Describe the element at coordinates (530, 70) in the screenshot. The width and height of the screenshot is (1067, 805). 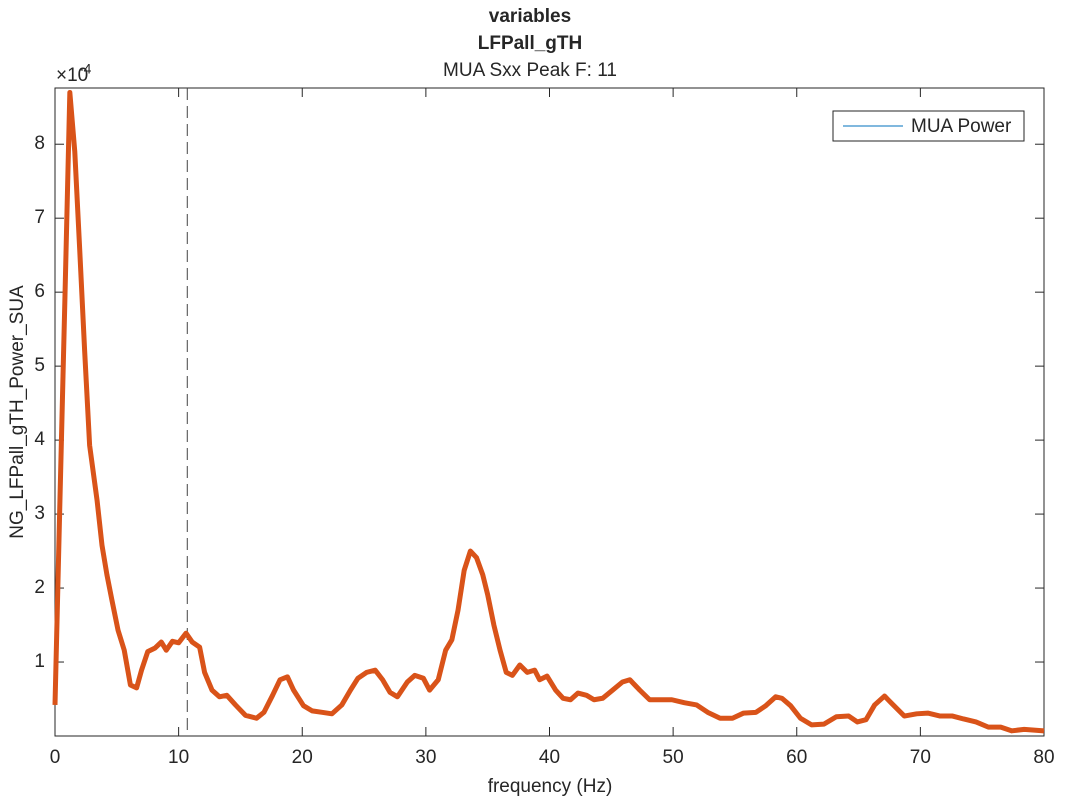
I see `chart-subtitle: MUA Sxx Peak F: 11` at that location.